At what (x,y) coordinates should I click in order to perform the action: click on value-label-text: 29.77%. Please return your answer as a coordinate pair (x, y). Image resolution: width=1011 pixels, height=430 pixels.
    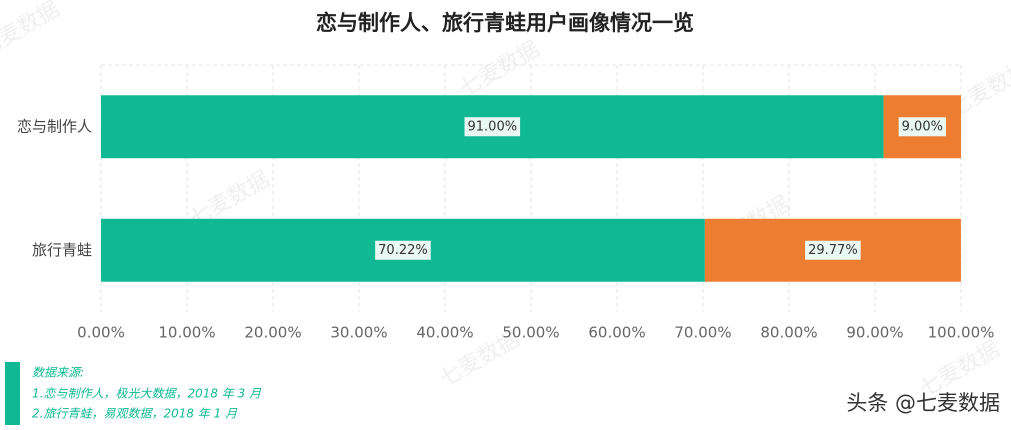
    Looking at the image, I should click on (833, 250).